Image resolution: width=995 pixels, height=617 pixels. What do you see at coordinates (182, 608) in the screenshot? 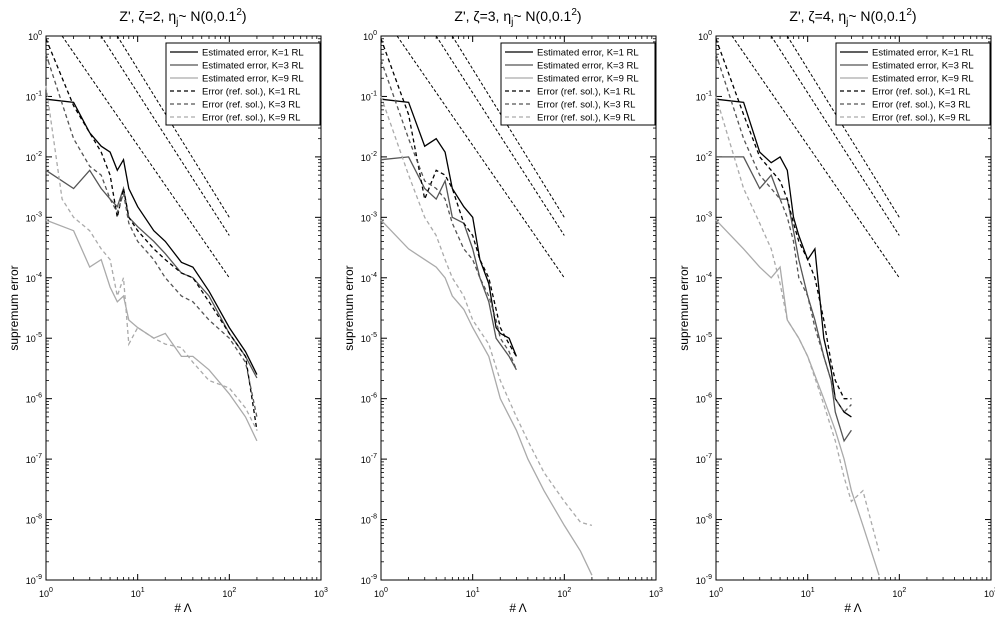
I see `panel-1-xlabel: # Λ` at bounding box center [182, 608].